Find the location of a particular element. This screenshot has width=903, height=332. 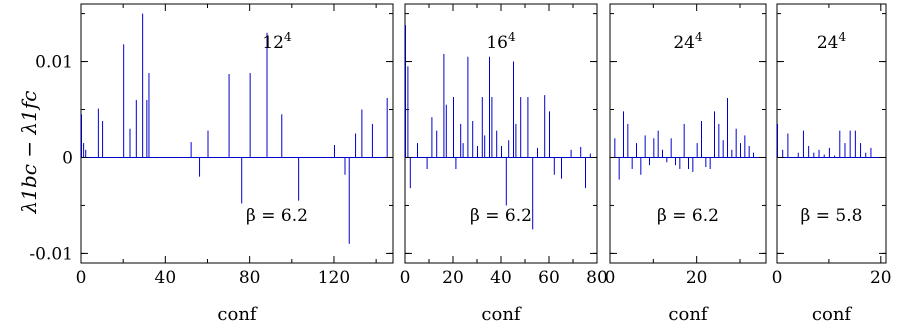

beta-label: β = 5.8 is located at coordinates (832, 216).